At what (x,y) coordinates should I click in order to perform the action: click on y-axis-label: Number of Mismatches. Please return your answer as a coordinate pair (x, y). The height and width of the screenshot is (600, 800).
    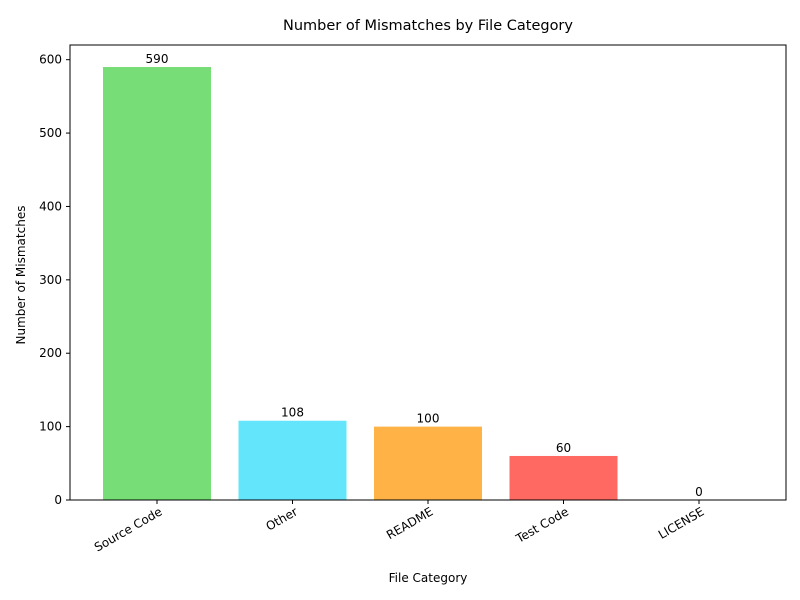
    Looking at the image, I should click on (21, 275).